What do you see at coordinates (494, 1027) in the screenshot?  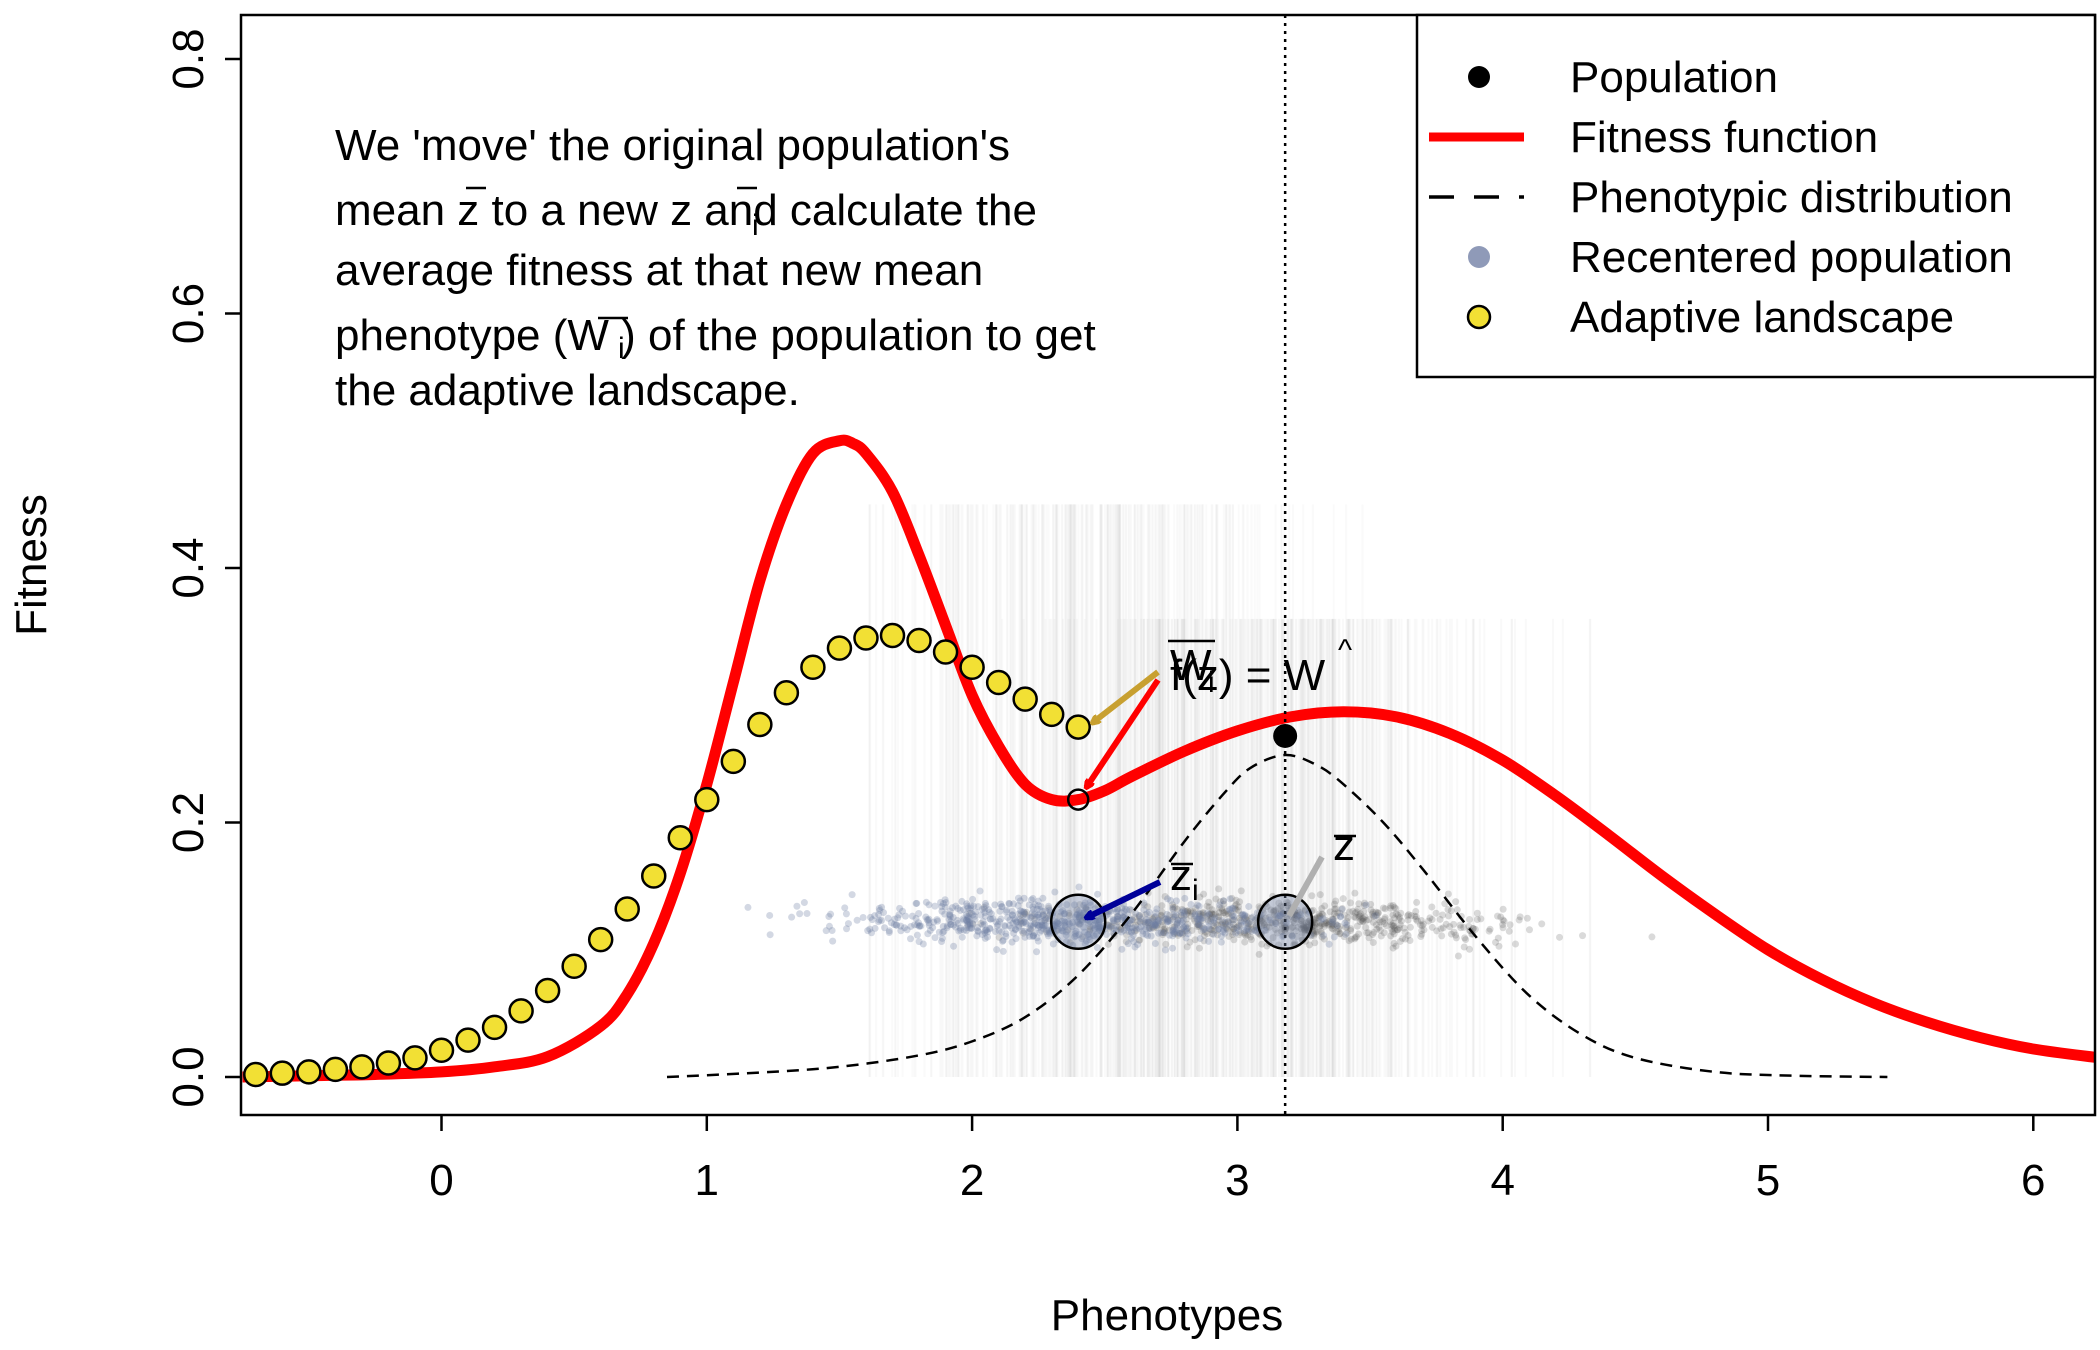 I see `adaptive-landscape-point` at bounding box center [494, 1027].